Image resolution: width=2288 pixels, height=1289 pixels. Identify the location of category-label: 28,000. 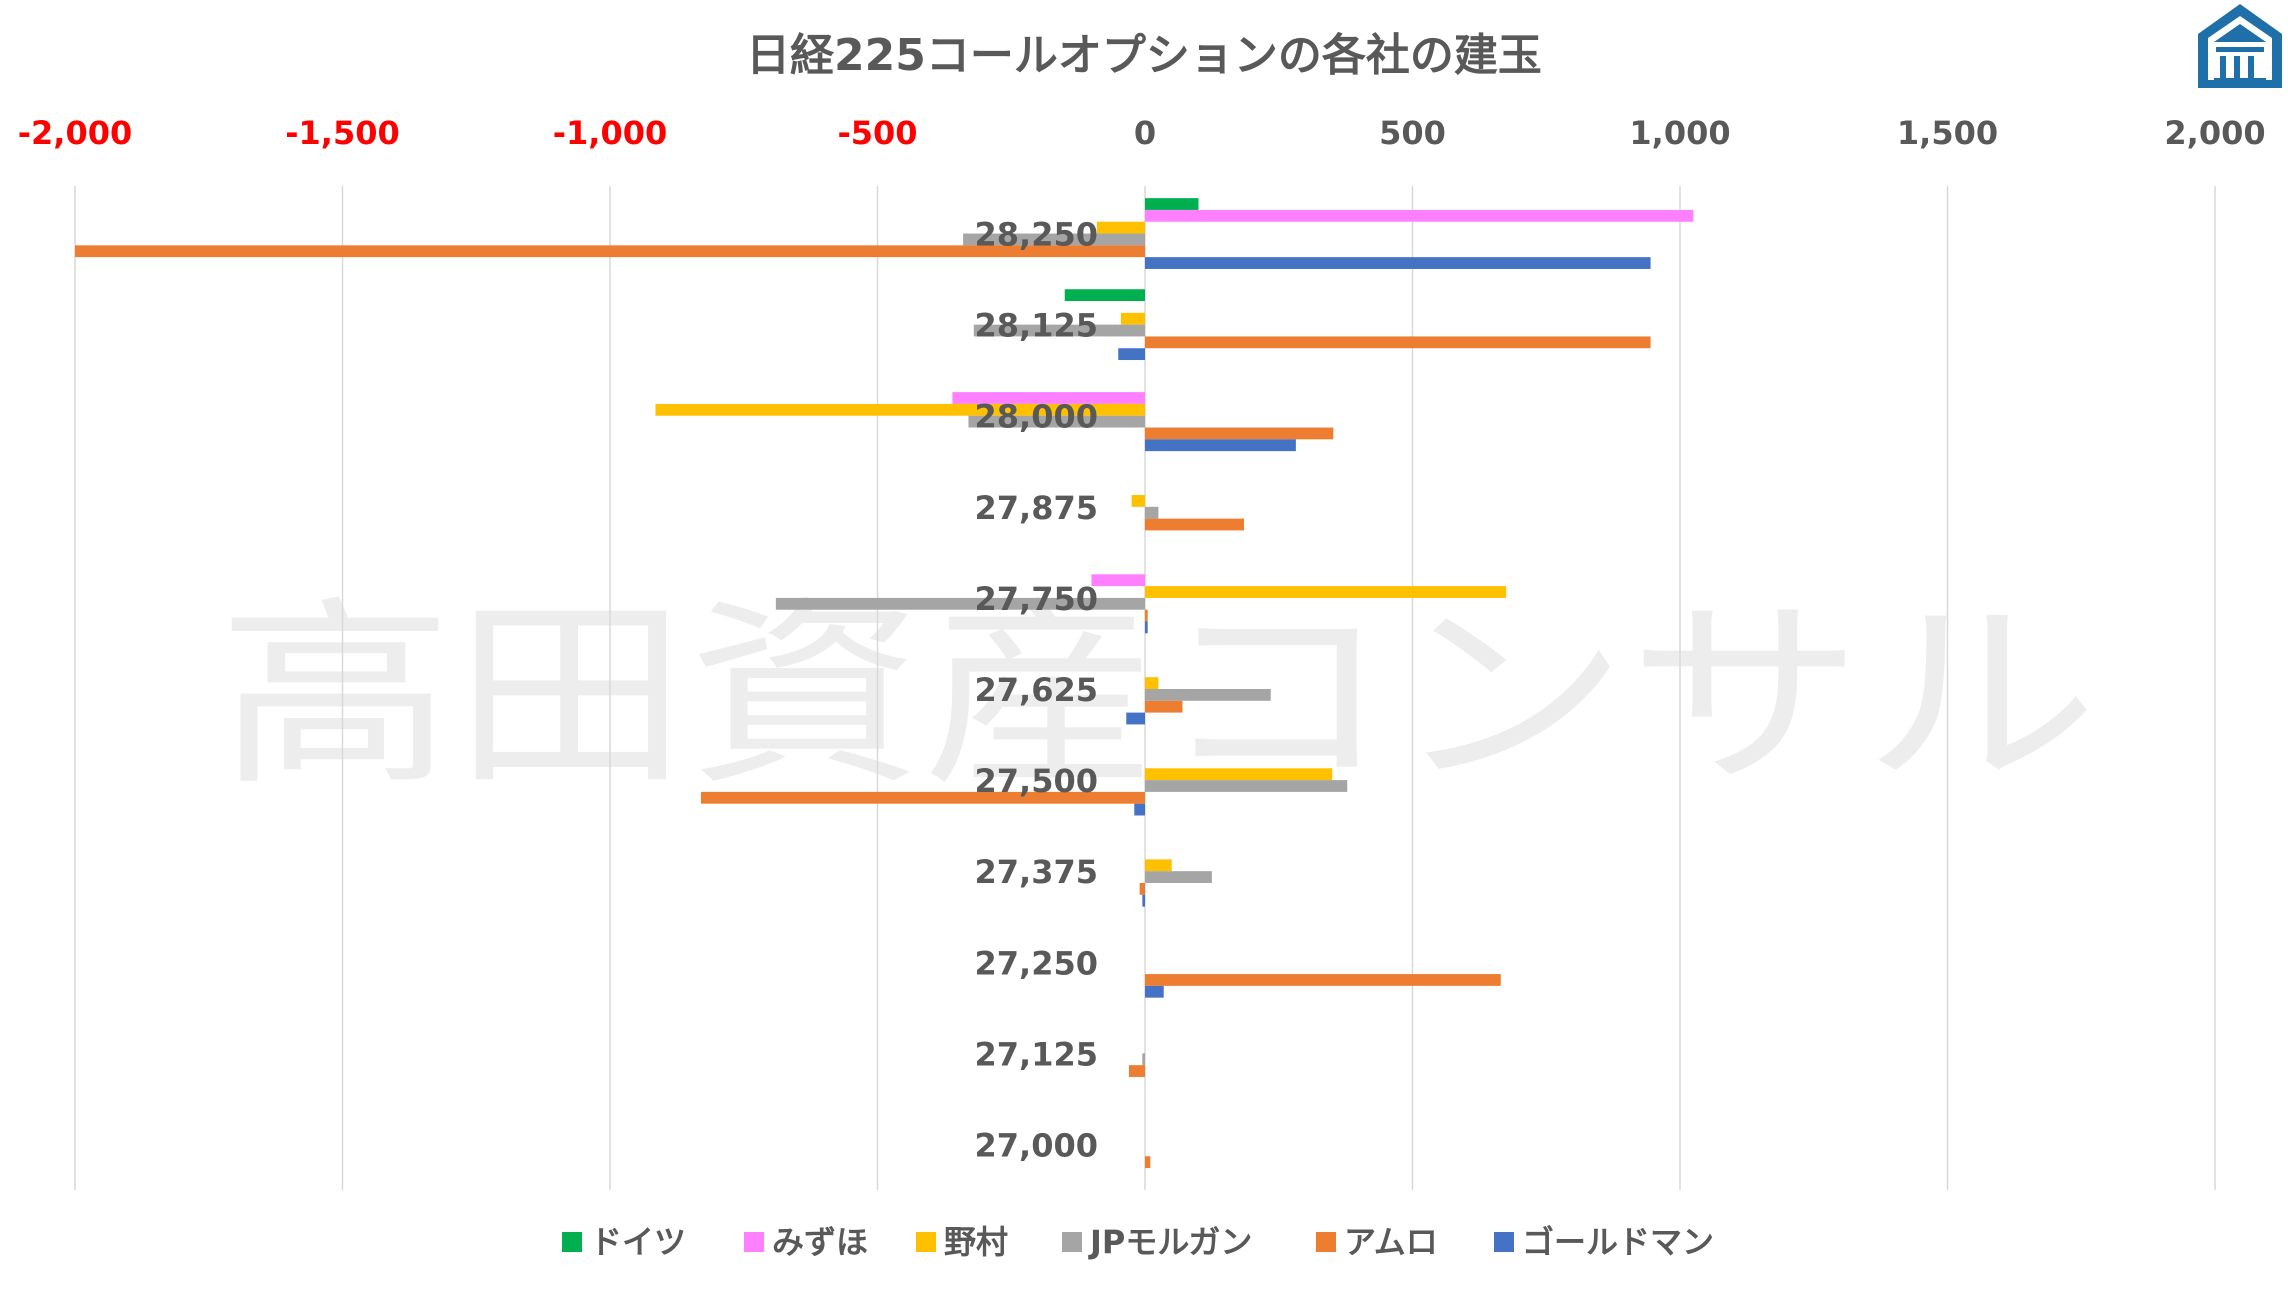
(1036, 417).